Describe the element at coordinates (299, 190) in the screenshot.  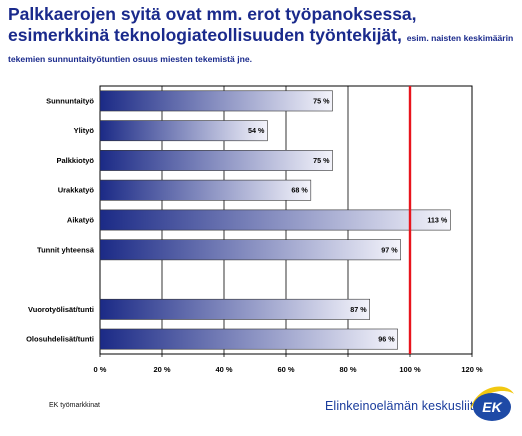
I see `bar-value-label: 68 %` at that location.